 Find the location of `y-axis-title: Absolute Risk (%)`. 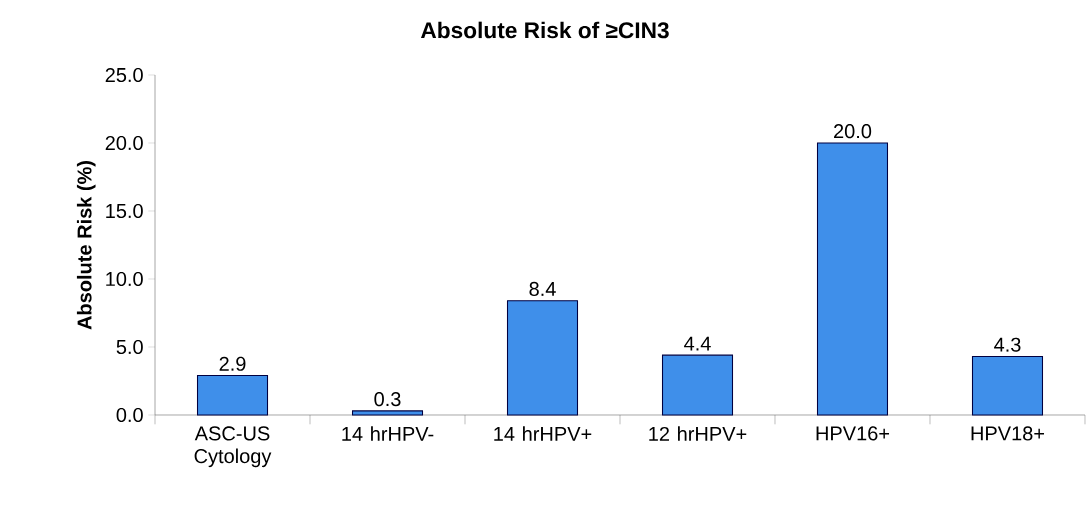

y-axis-title: Absolute Risk (%) is located at coordinates (86, 245).